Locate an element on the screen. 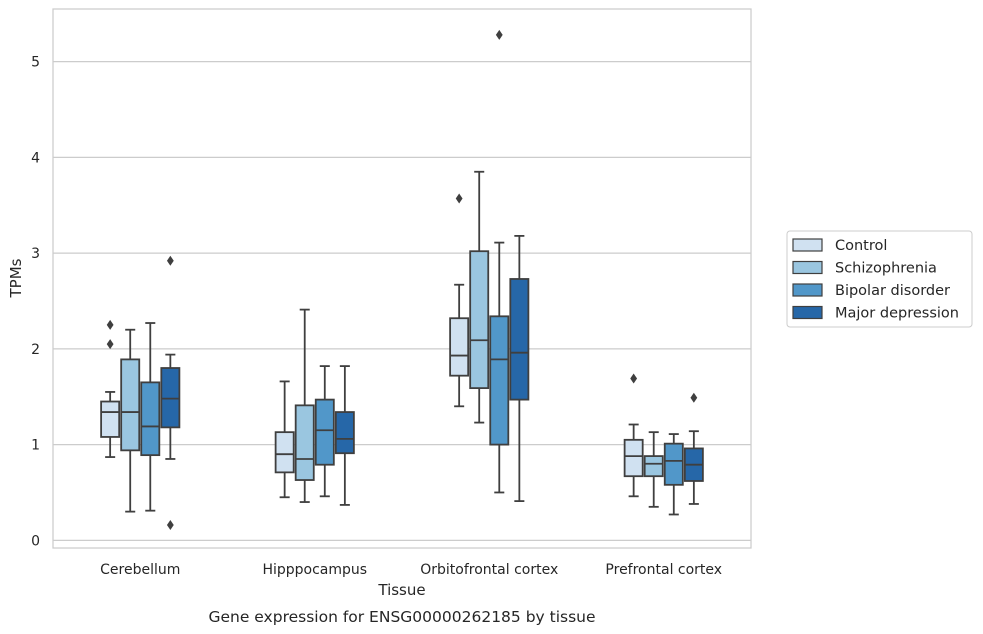 The width and height of the screenshot is (983, 634). legend-label: Control is located at coordinates (861, 246).